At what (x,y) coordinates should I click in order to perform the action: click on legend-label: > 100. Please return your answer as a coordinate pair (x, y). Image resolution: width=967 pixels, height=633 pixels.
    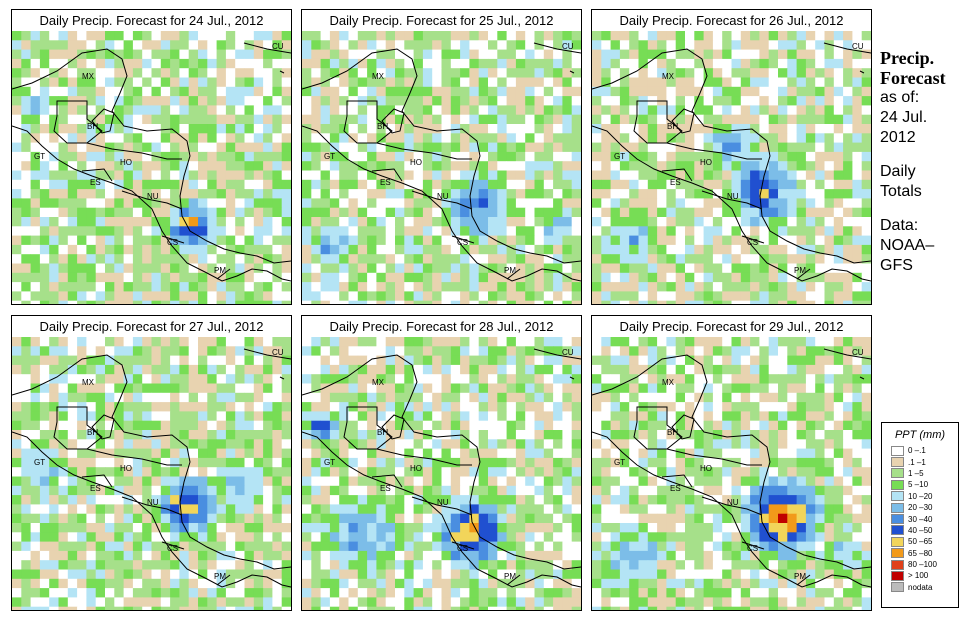
    Looking at the image, I should click on (918, 576).